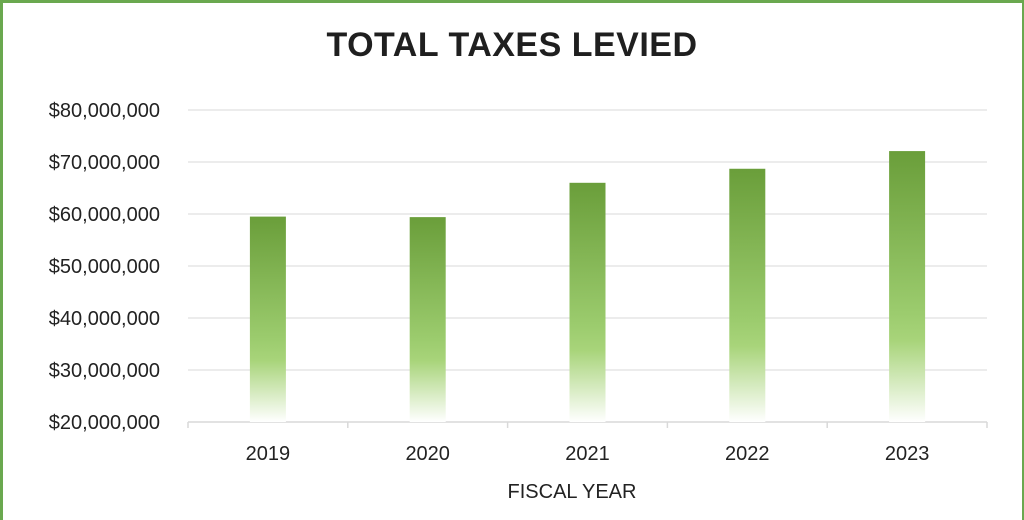 The height and width of the screenshot is (520, 1024). What do you see at coordinates (512, 45) in the screenshot?
I see `chart-title: TOTAL TAXES LEVIED` at bounding box center [512, 45].